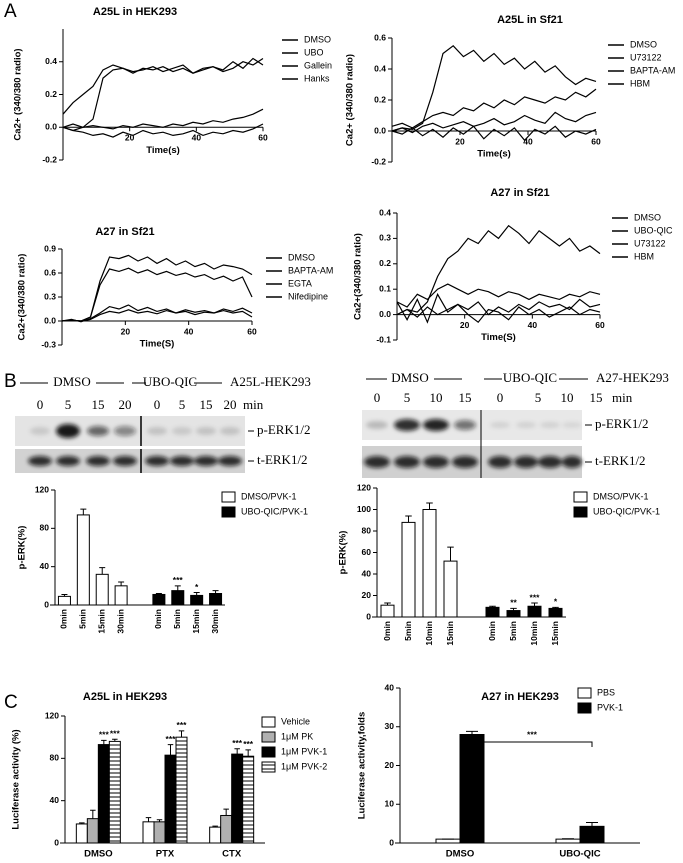 This screenshot has height=863, width=683. I want to click on x-axis-label: Time(S), so click(157, 344).